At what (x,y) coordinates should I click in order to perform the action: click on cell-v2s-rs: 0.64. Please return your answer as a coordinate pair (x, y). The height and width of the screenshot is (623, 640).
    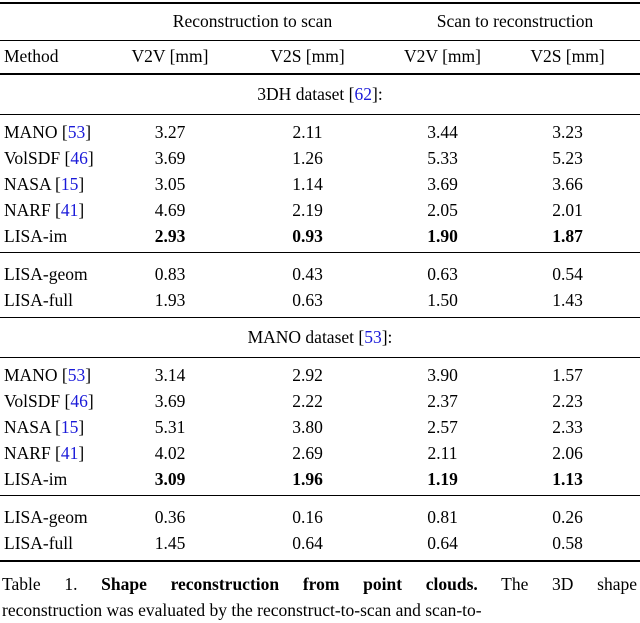
    Looking at the image, I should click on (307, 543).